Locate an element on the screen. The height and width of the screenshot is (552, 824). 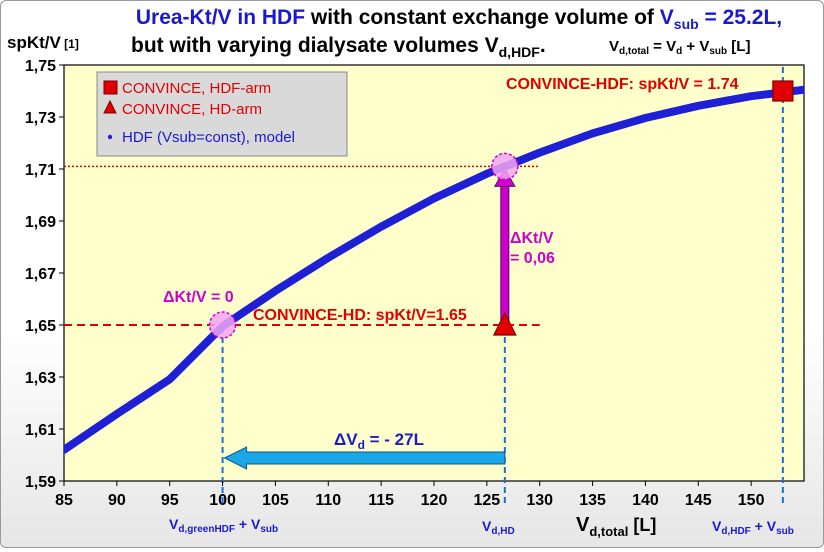
legend-item-hdf-arm: CONVINCE, HDF-arm is located at coordinates (196, 88).